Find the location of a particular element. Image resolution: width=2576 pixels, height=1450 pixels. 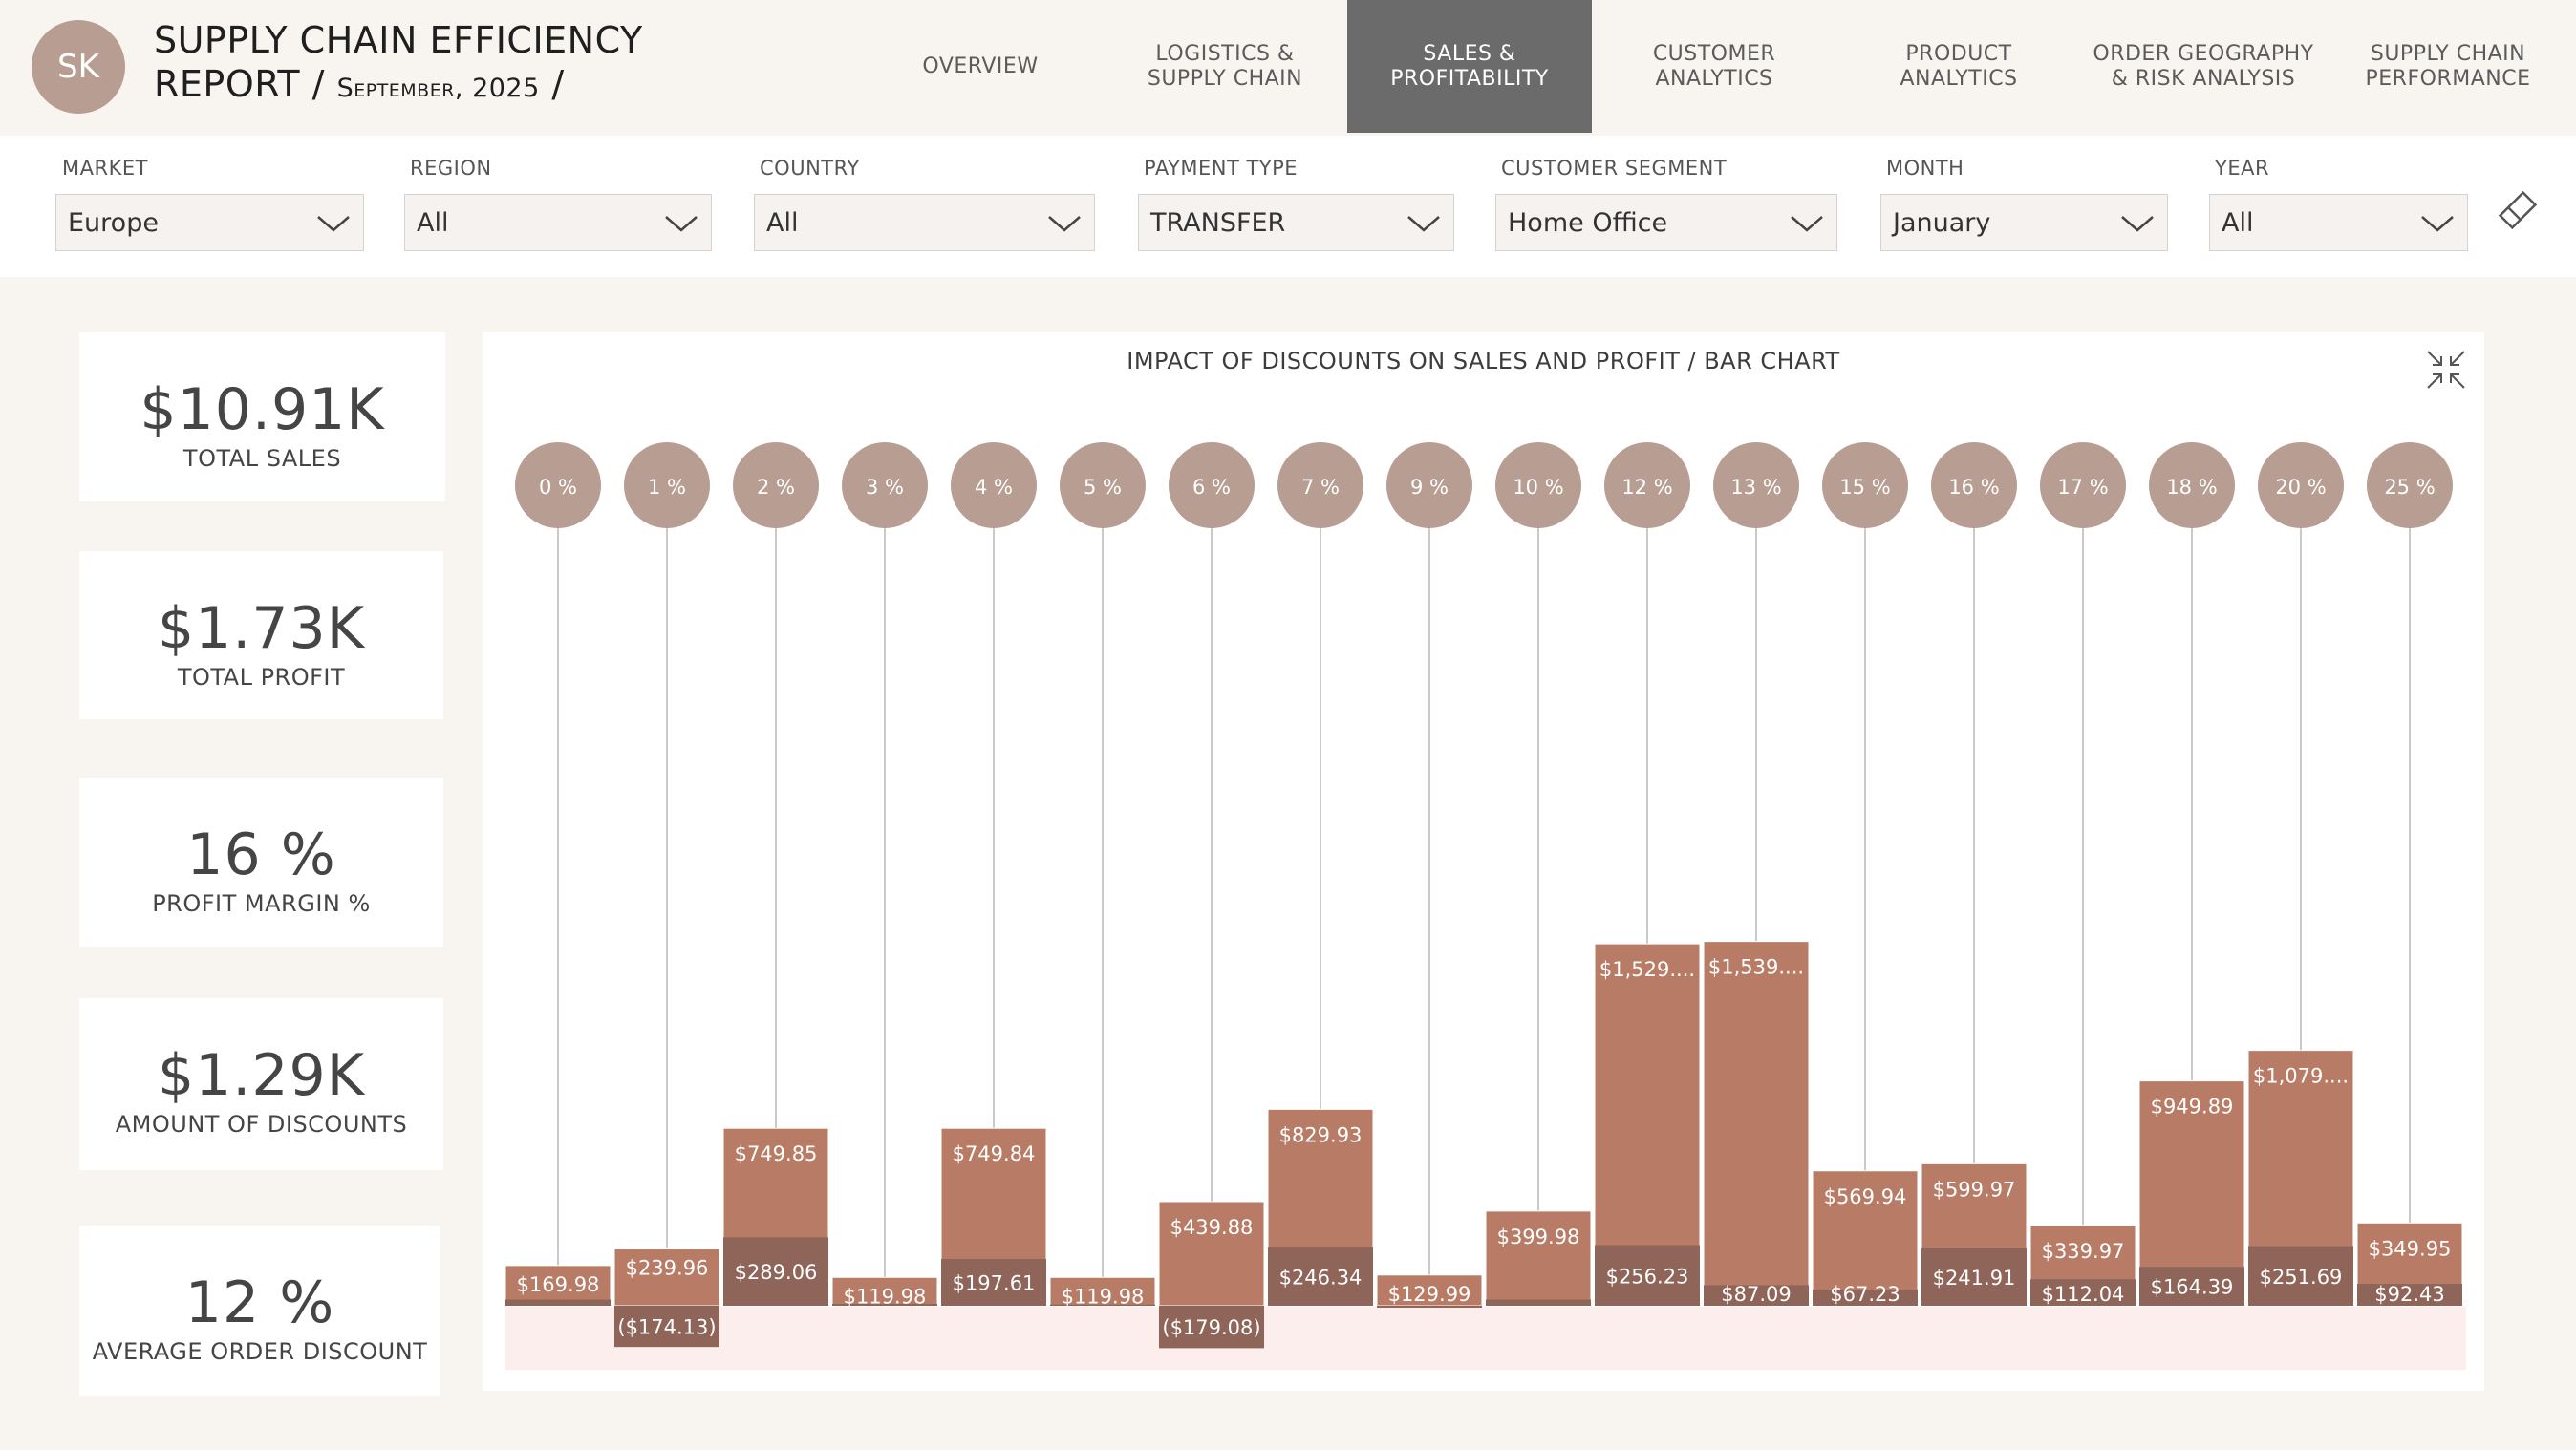

filter-label-customer-segment: CUSTOMER SEGMENT is located at coordinates (1614, 168).